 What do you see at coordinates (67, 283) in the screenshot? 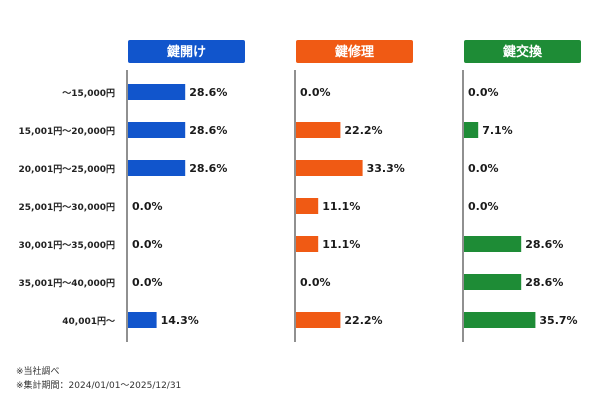
I see `category-label-6: 35,001円〜40,000円` at bounding box center [67, 283].